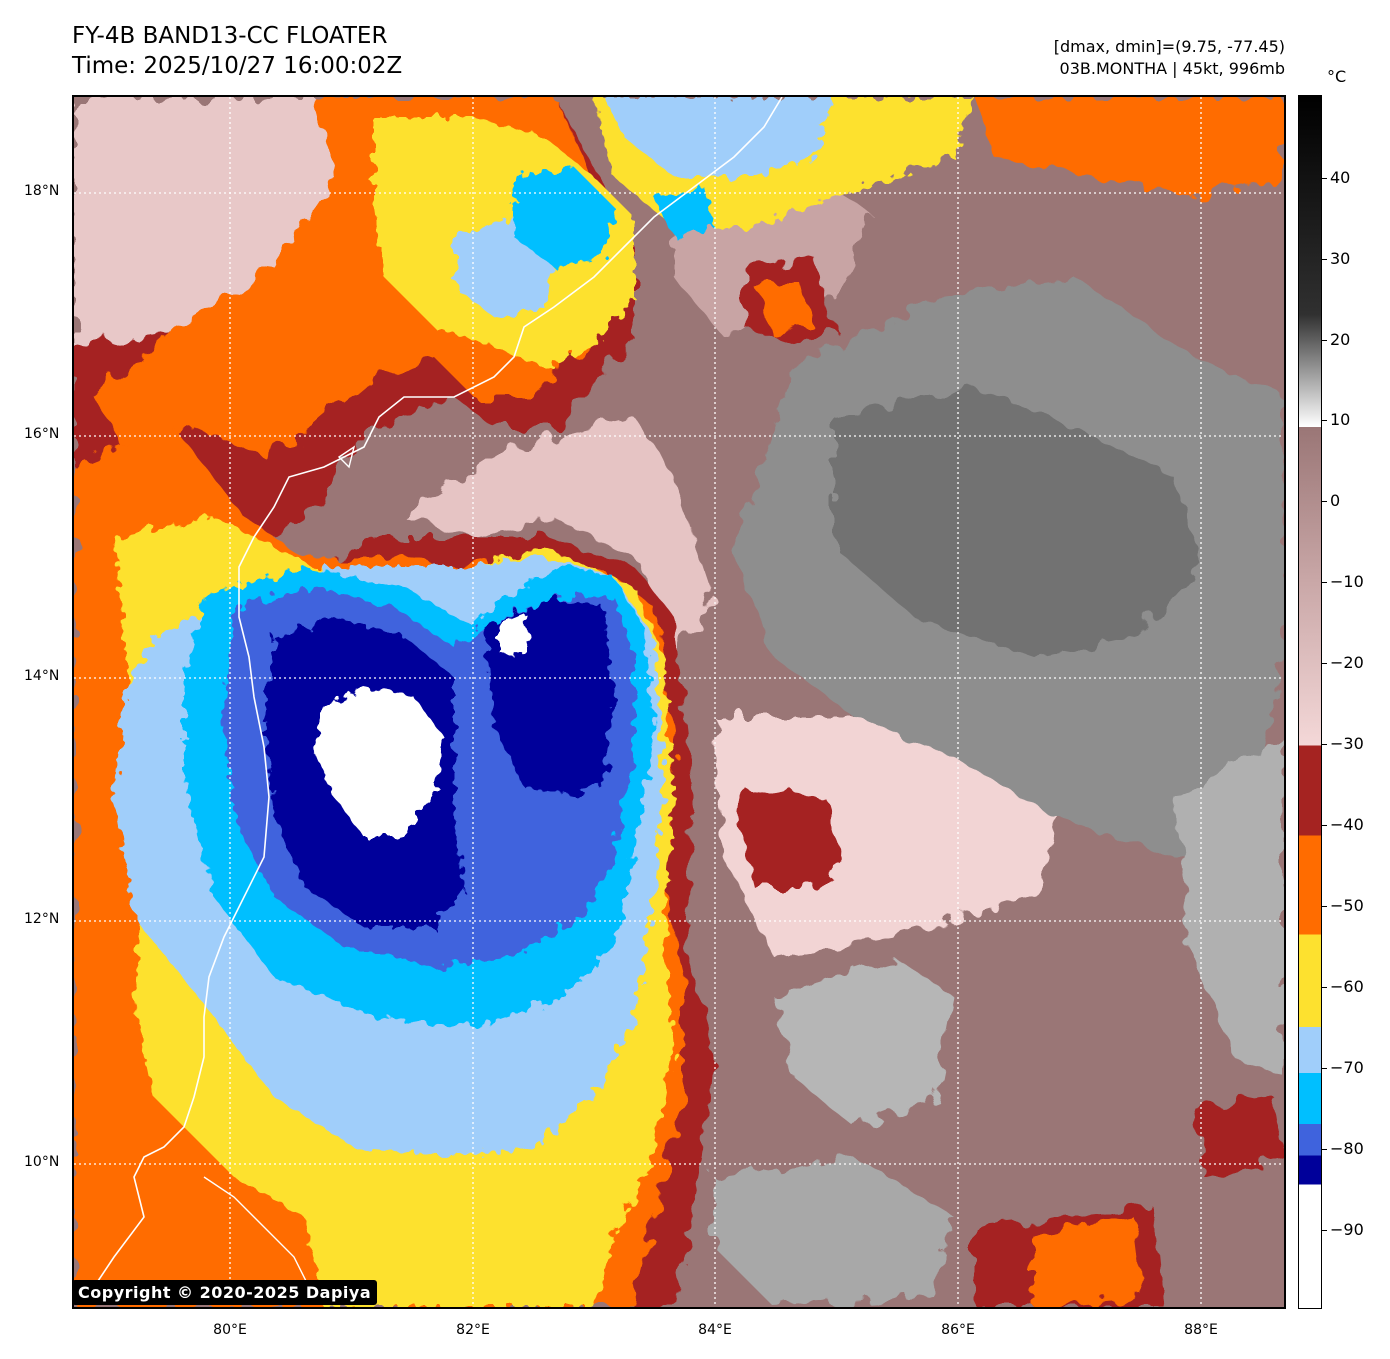  What do you see at coordinates (715, 1330) in the screenshot?
I see `lon-label-84e: 84°E` at bounding box center [715, 1330].